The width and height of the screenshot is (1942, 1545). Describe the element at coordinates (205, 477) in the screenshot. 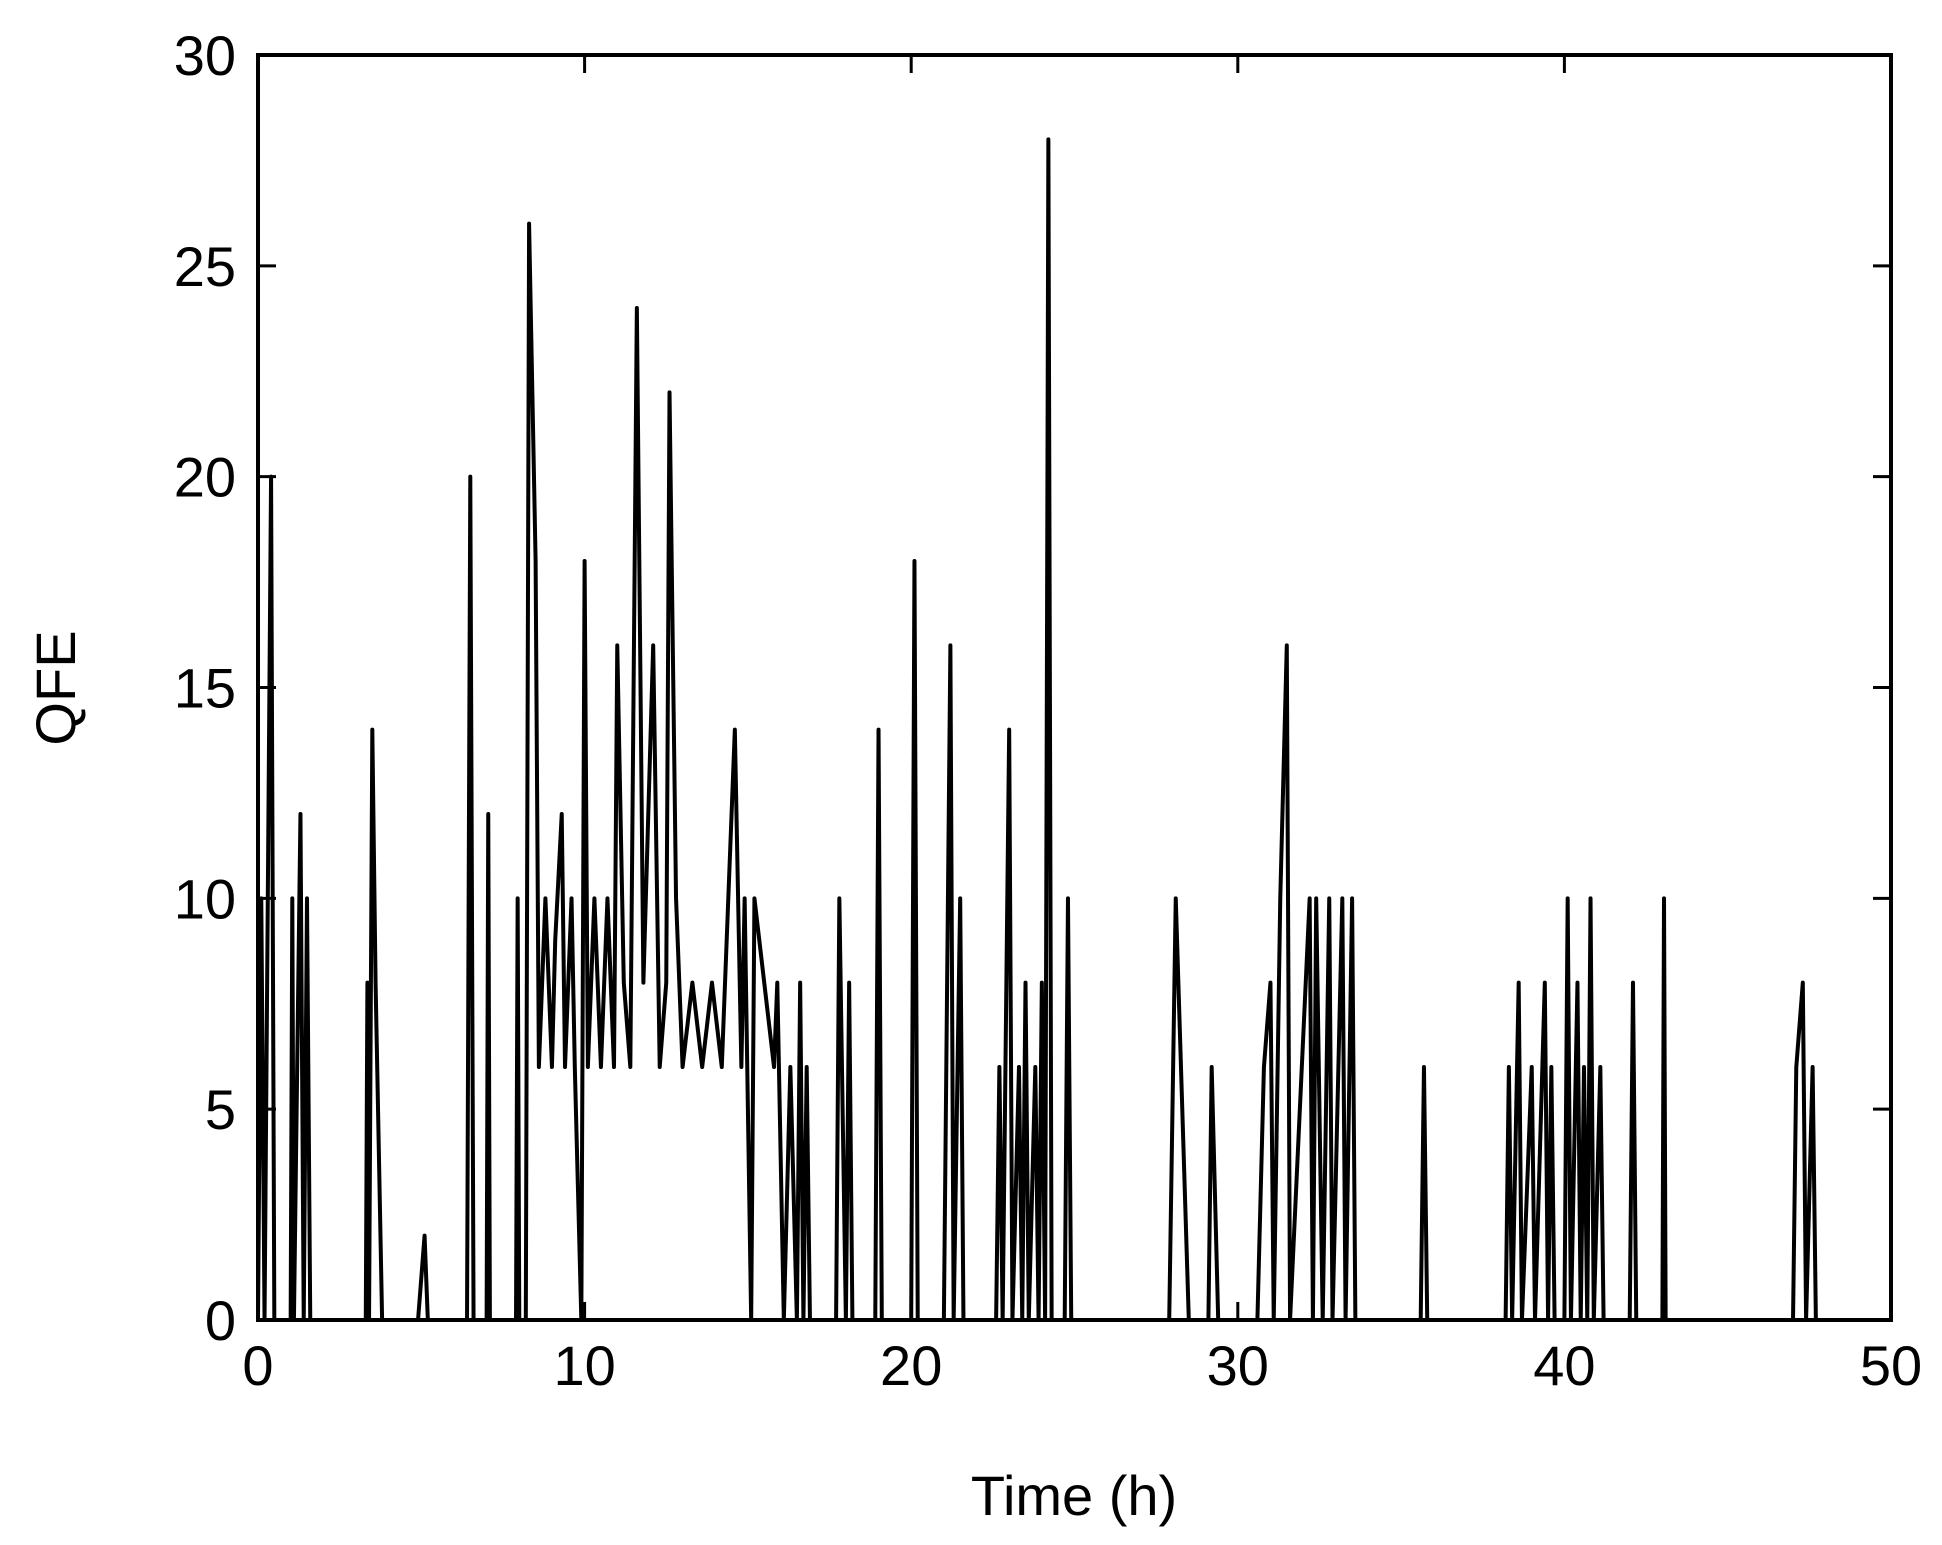

I see `y-tick-label: 20` at that location.